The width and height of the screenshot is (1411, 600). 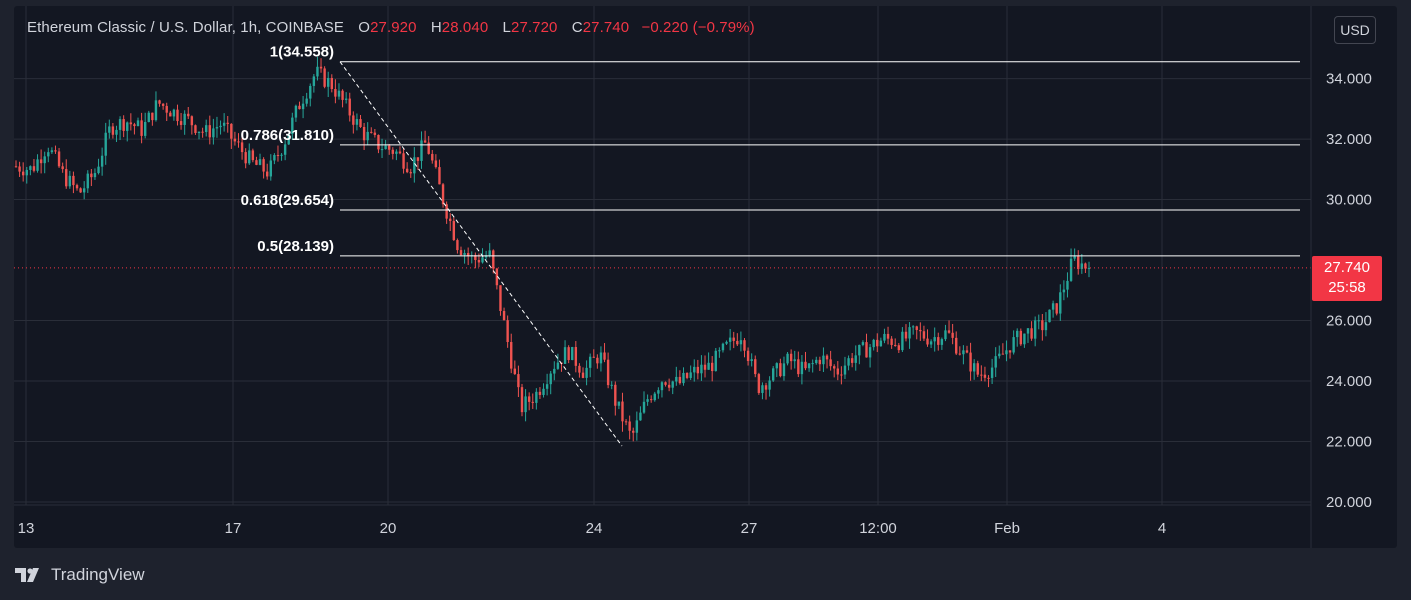 I want to click on time-scale: 13 17 20 24 27 12:00 Feb 4, so click(x=592, y=528).